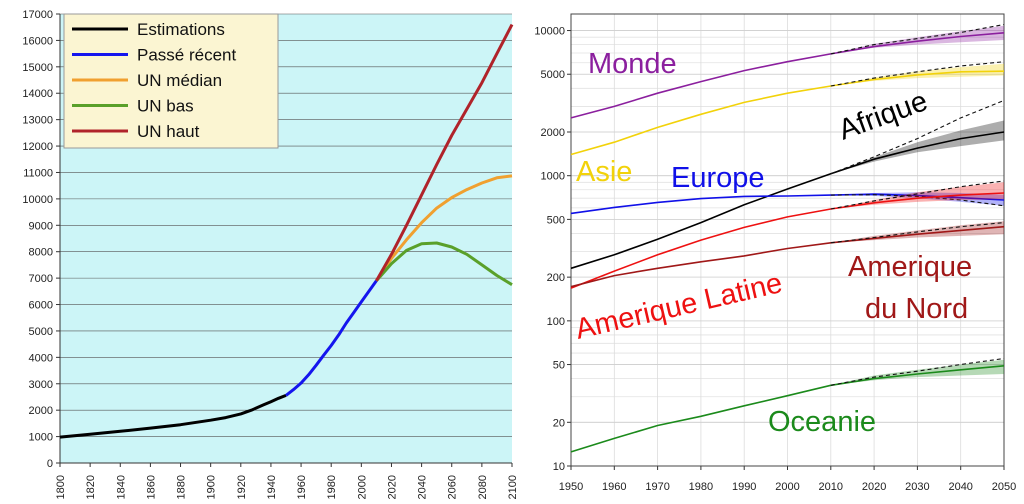 The image size is (1024, 504). Describe the element at coordinates (168, 131) in the screenshot. I see `legend-label-un-haut: UN haut` at that location.